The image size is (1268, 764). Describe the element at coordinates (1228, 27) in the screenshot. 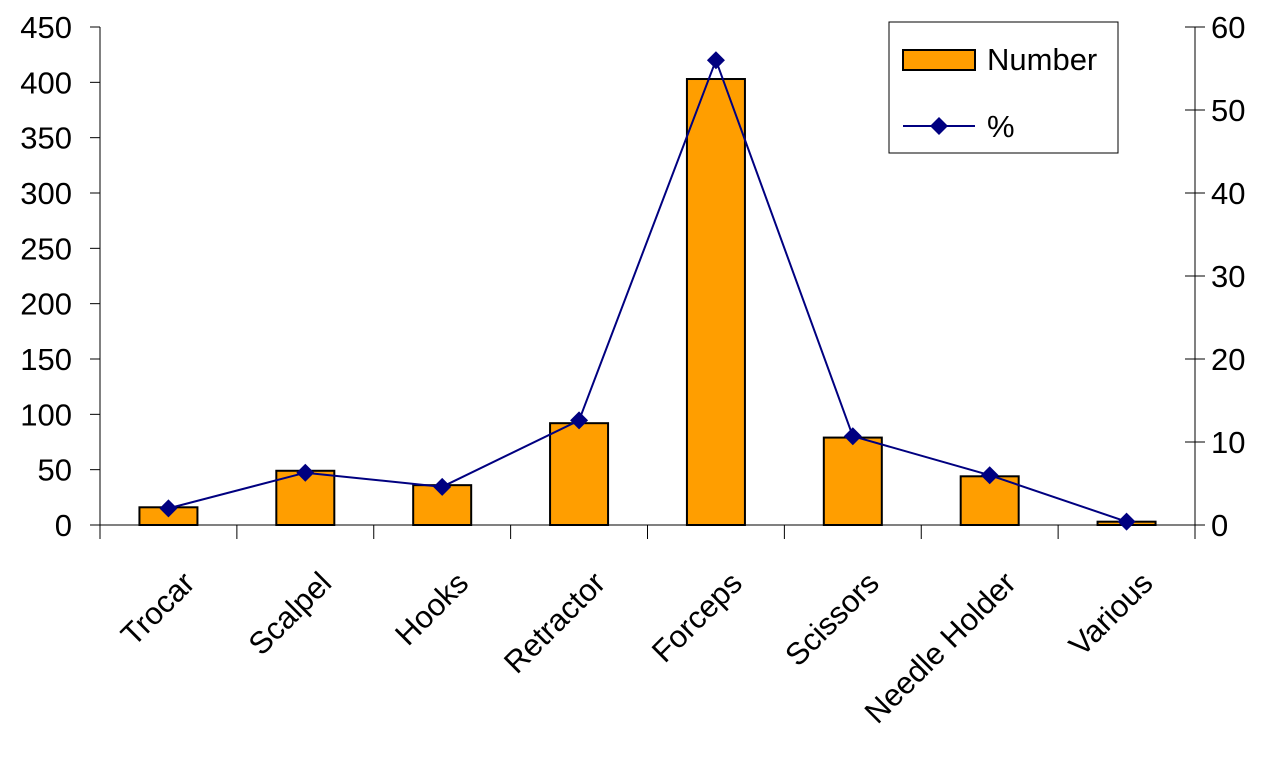

I see `y-right-tick-label: 60` at that location.